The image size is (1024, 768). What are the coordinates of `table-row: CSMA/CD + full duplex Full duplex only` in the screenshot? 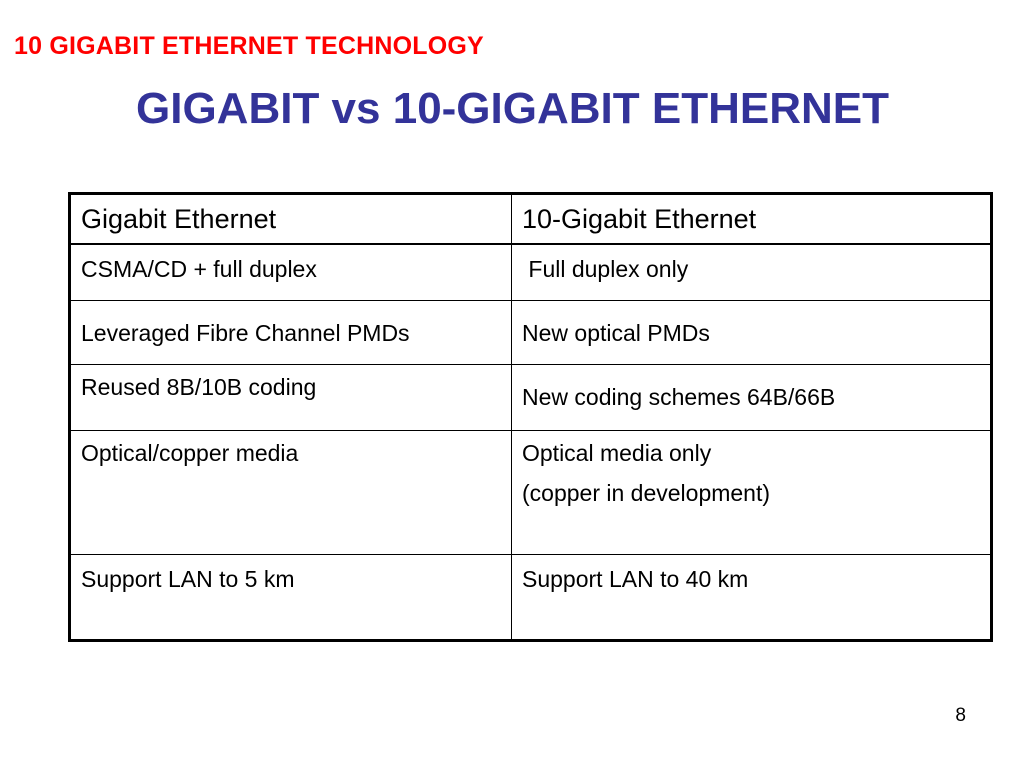 It's located at (530, 272).